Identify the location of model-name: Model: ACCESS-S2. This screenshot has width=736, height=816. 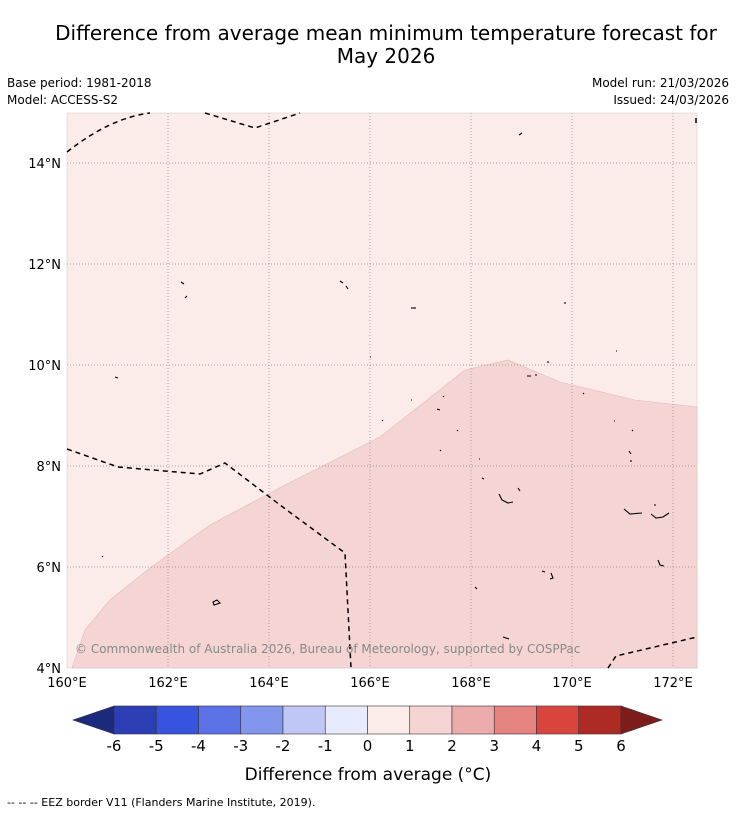
(63, 100).